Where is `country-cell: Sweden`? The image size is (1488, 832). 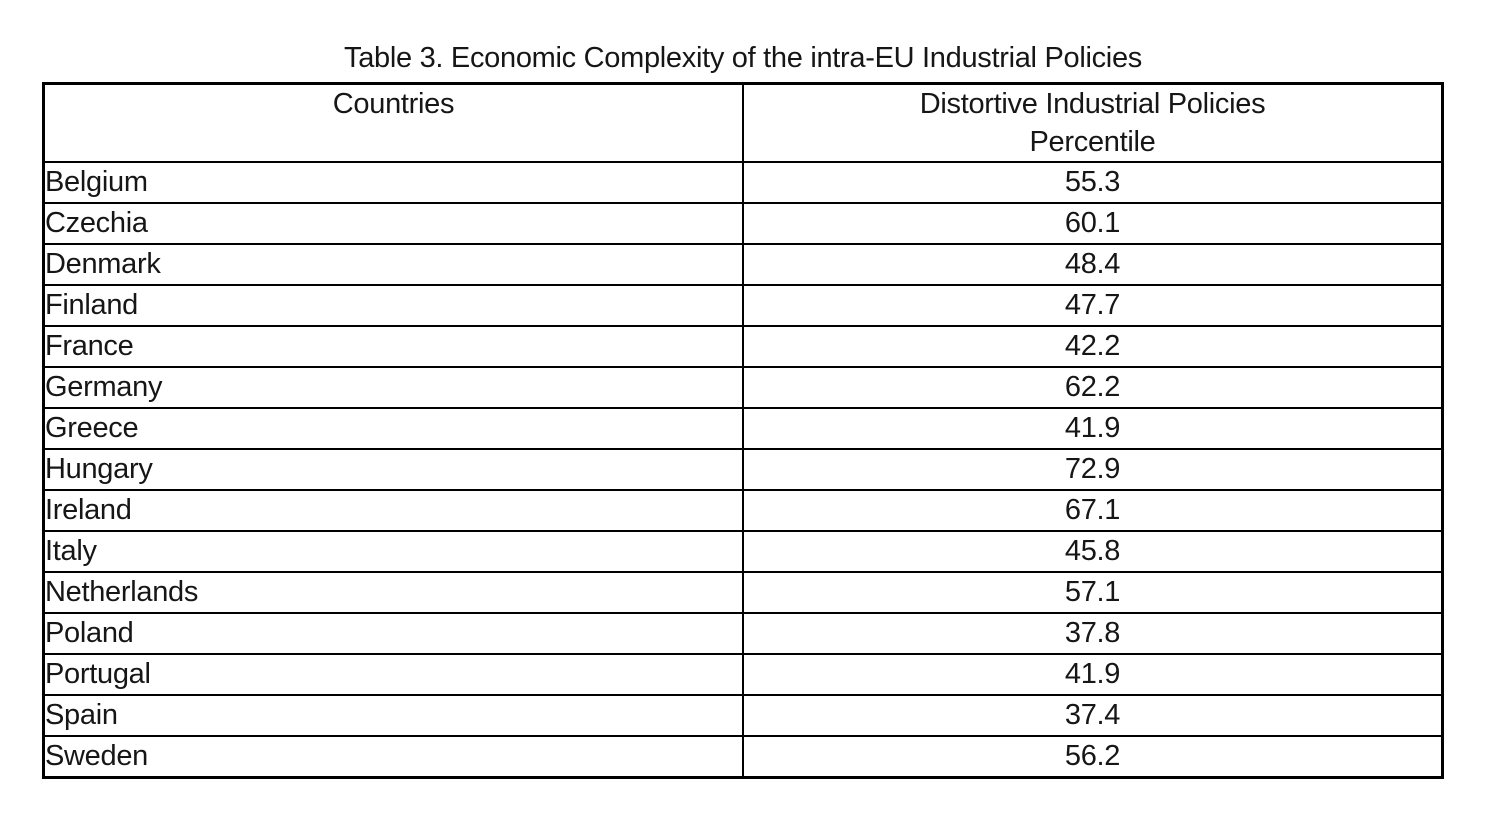 country-cell: Sweden is located at coordinates (393, 757).